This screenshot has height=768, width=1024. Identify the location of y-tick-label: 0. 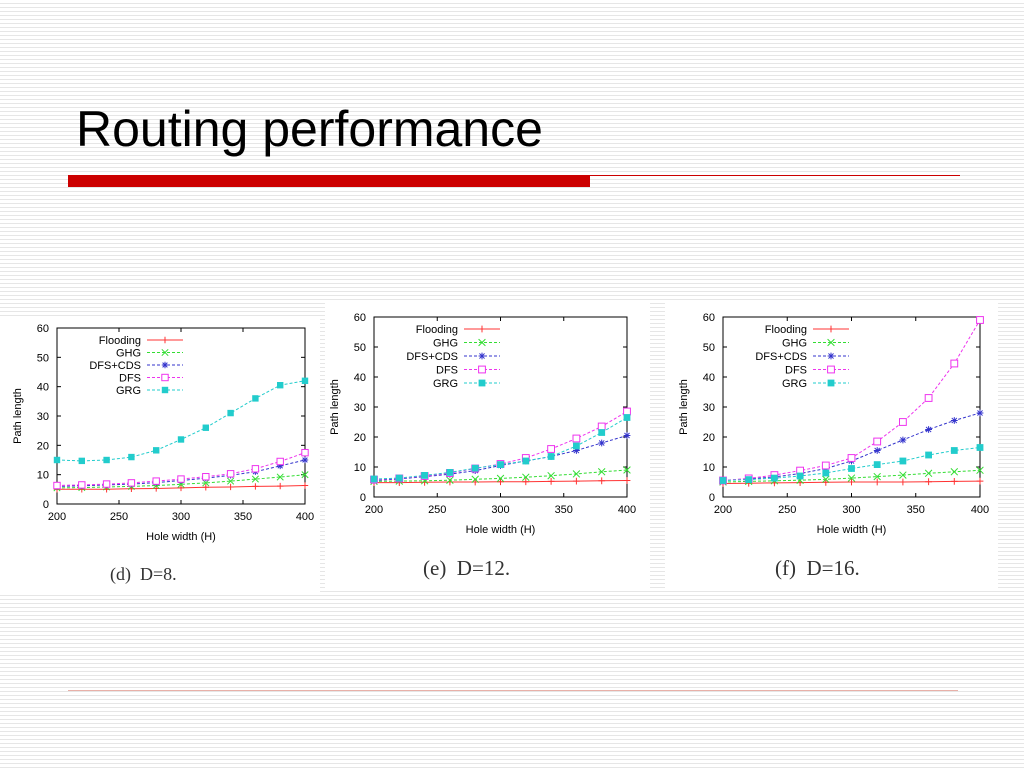
(363, 498).